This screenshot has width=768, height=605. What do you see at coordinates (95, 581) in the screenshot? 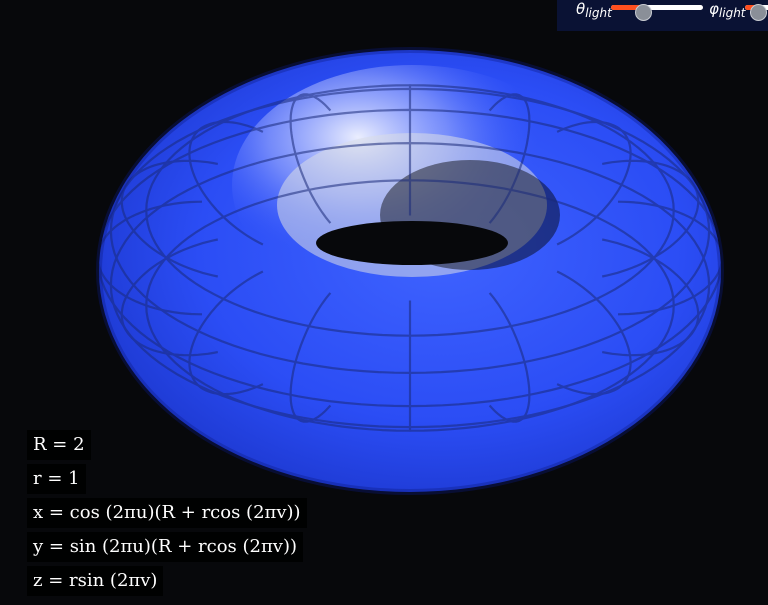
I see `equation-z: z = rsin (2πv)` at bounding box center [95, 581].